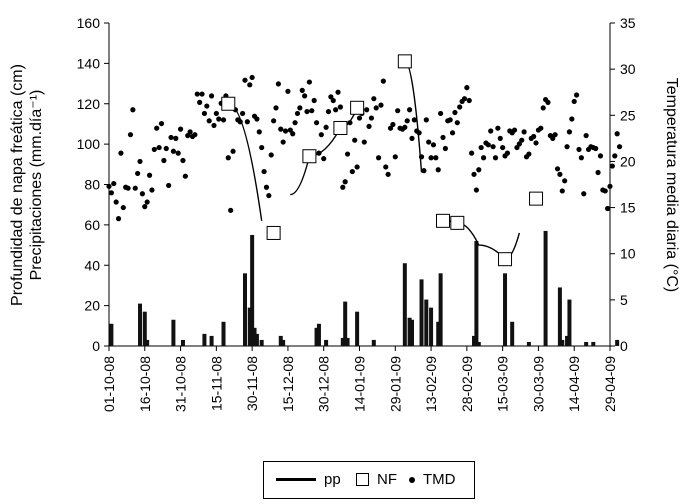 The image size is (690, 504). I want to click on right-axis-ticks: 0 5 10 15 20 25 30 35, so click(623, 184).